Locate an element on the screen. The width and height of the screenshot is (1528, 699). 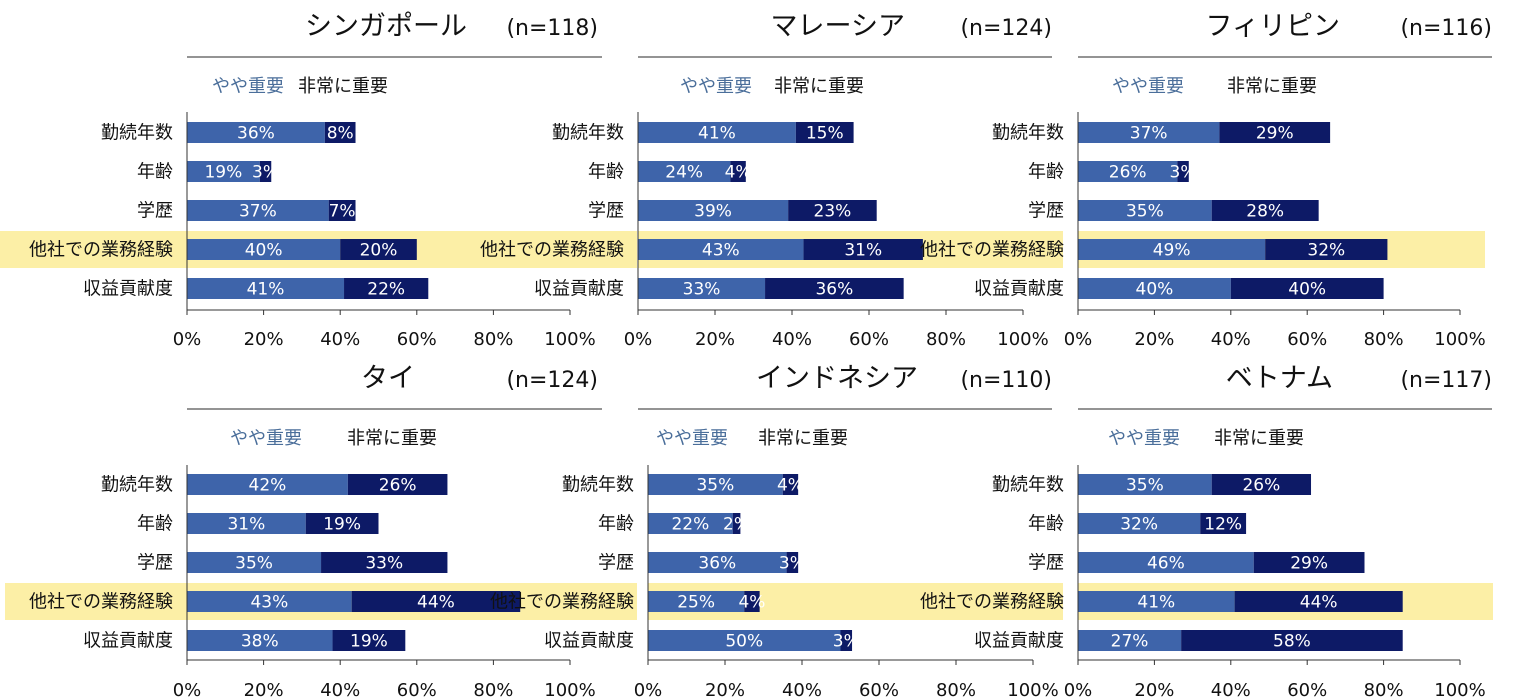
data-label: 2% is located at coordinates (736, 525).